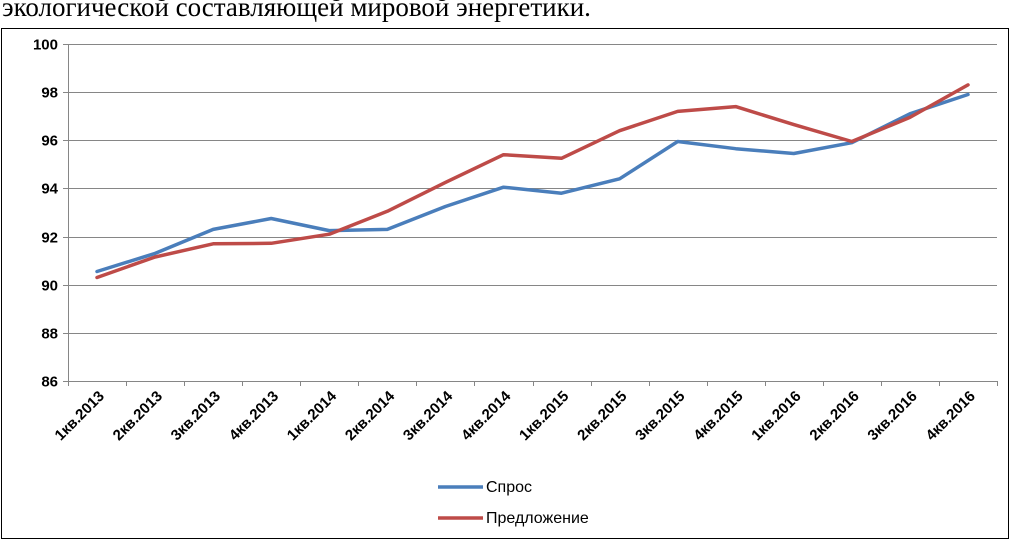 The height and width of the screenshot is (541, 1011). What do you see at coordinates (660, 416) in the screenshot?
I see `x-tick-label: 3кв.2015` at bounding box center [660, 416].